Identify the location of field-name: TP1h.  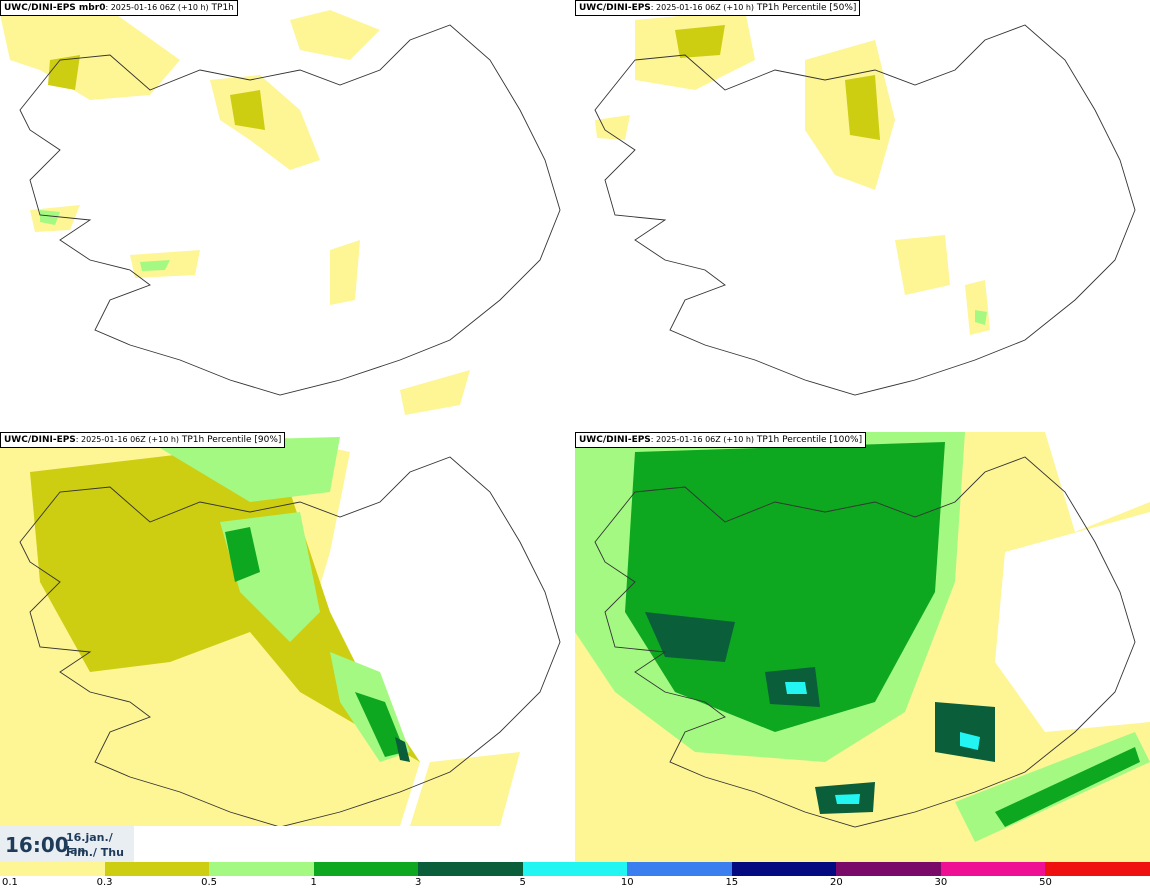
(221, 8).